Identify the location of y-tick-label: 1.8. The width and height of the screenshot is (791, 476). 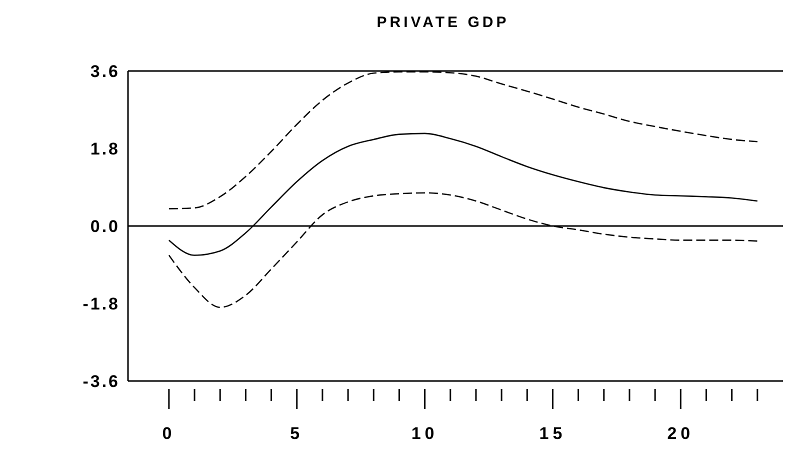
(105, 149).